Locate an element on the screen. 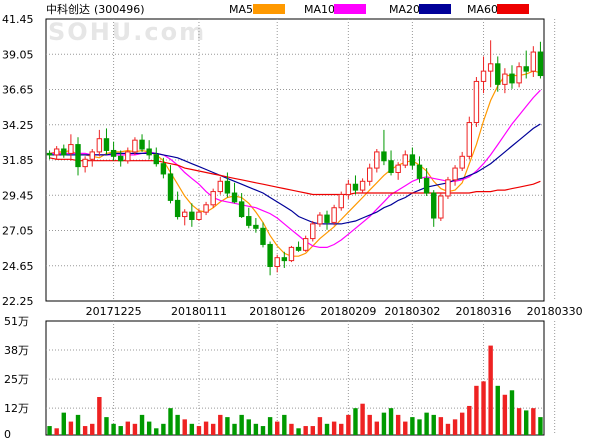  ma-line-ma60 is located at coordinates (295, 176).